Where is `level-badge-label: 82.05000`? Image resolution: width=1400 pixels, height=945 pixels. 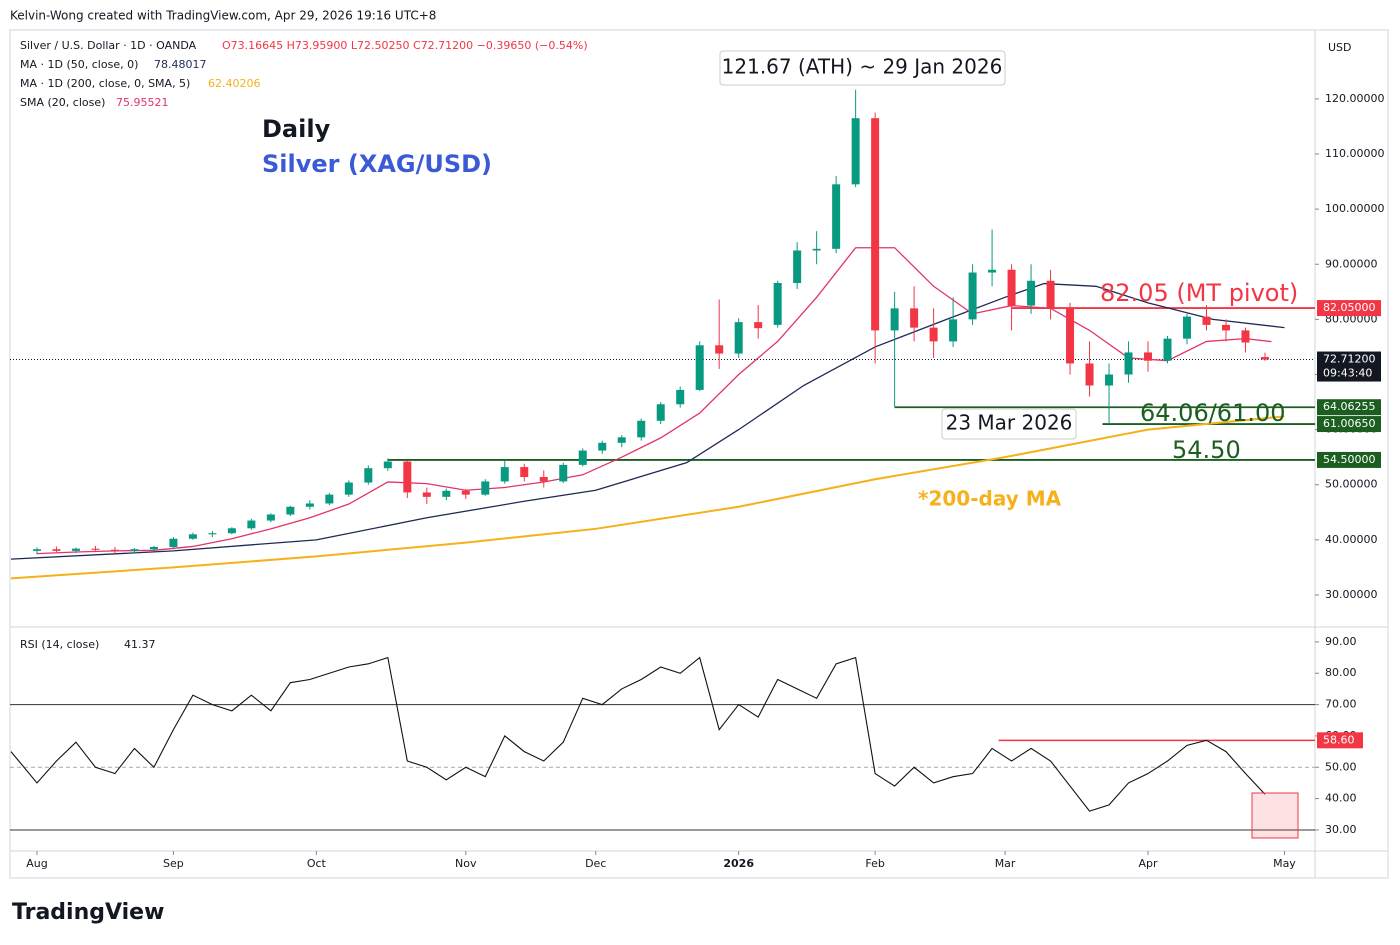 level-badge-label: 82.05000 is located at coordinates (1349, 307).